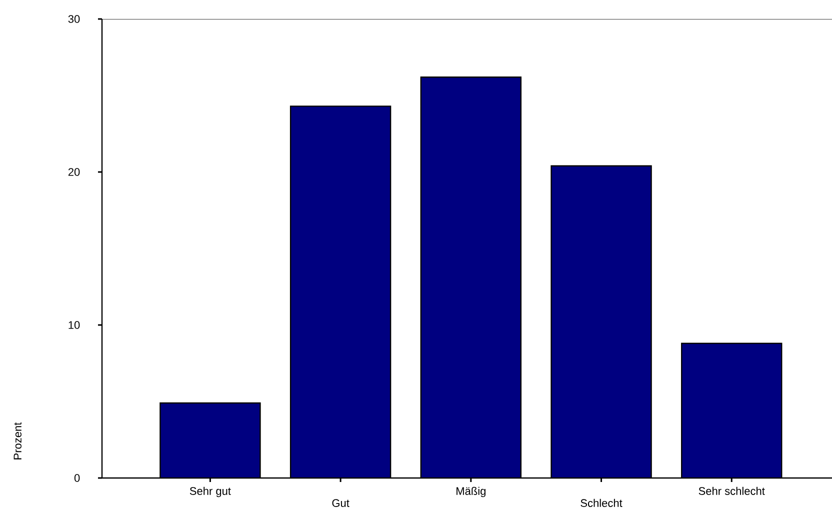 This screenshot has height=522, width=832. What do you see at coordinates (471, 492) in the screenshot?
I see `x-tick-label: Mäßig` at bounding box center [471, 492].